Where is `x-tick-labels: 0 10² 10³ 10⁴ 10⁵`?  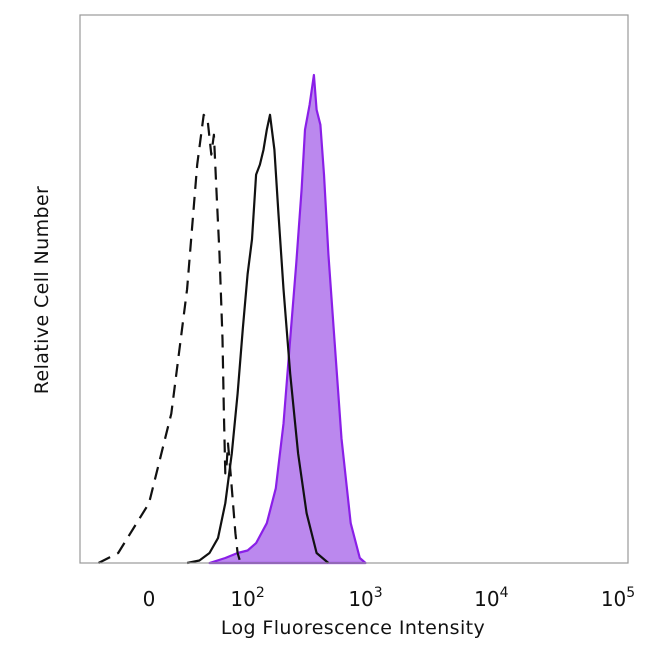 x-tick-labels: 0 10² 10³ 10⁴ 10⁵ is located at coordinates (389, 598).